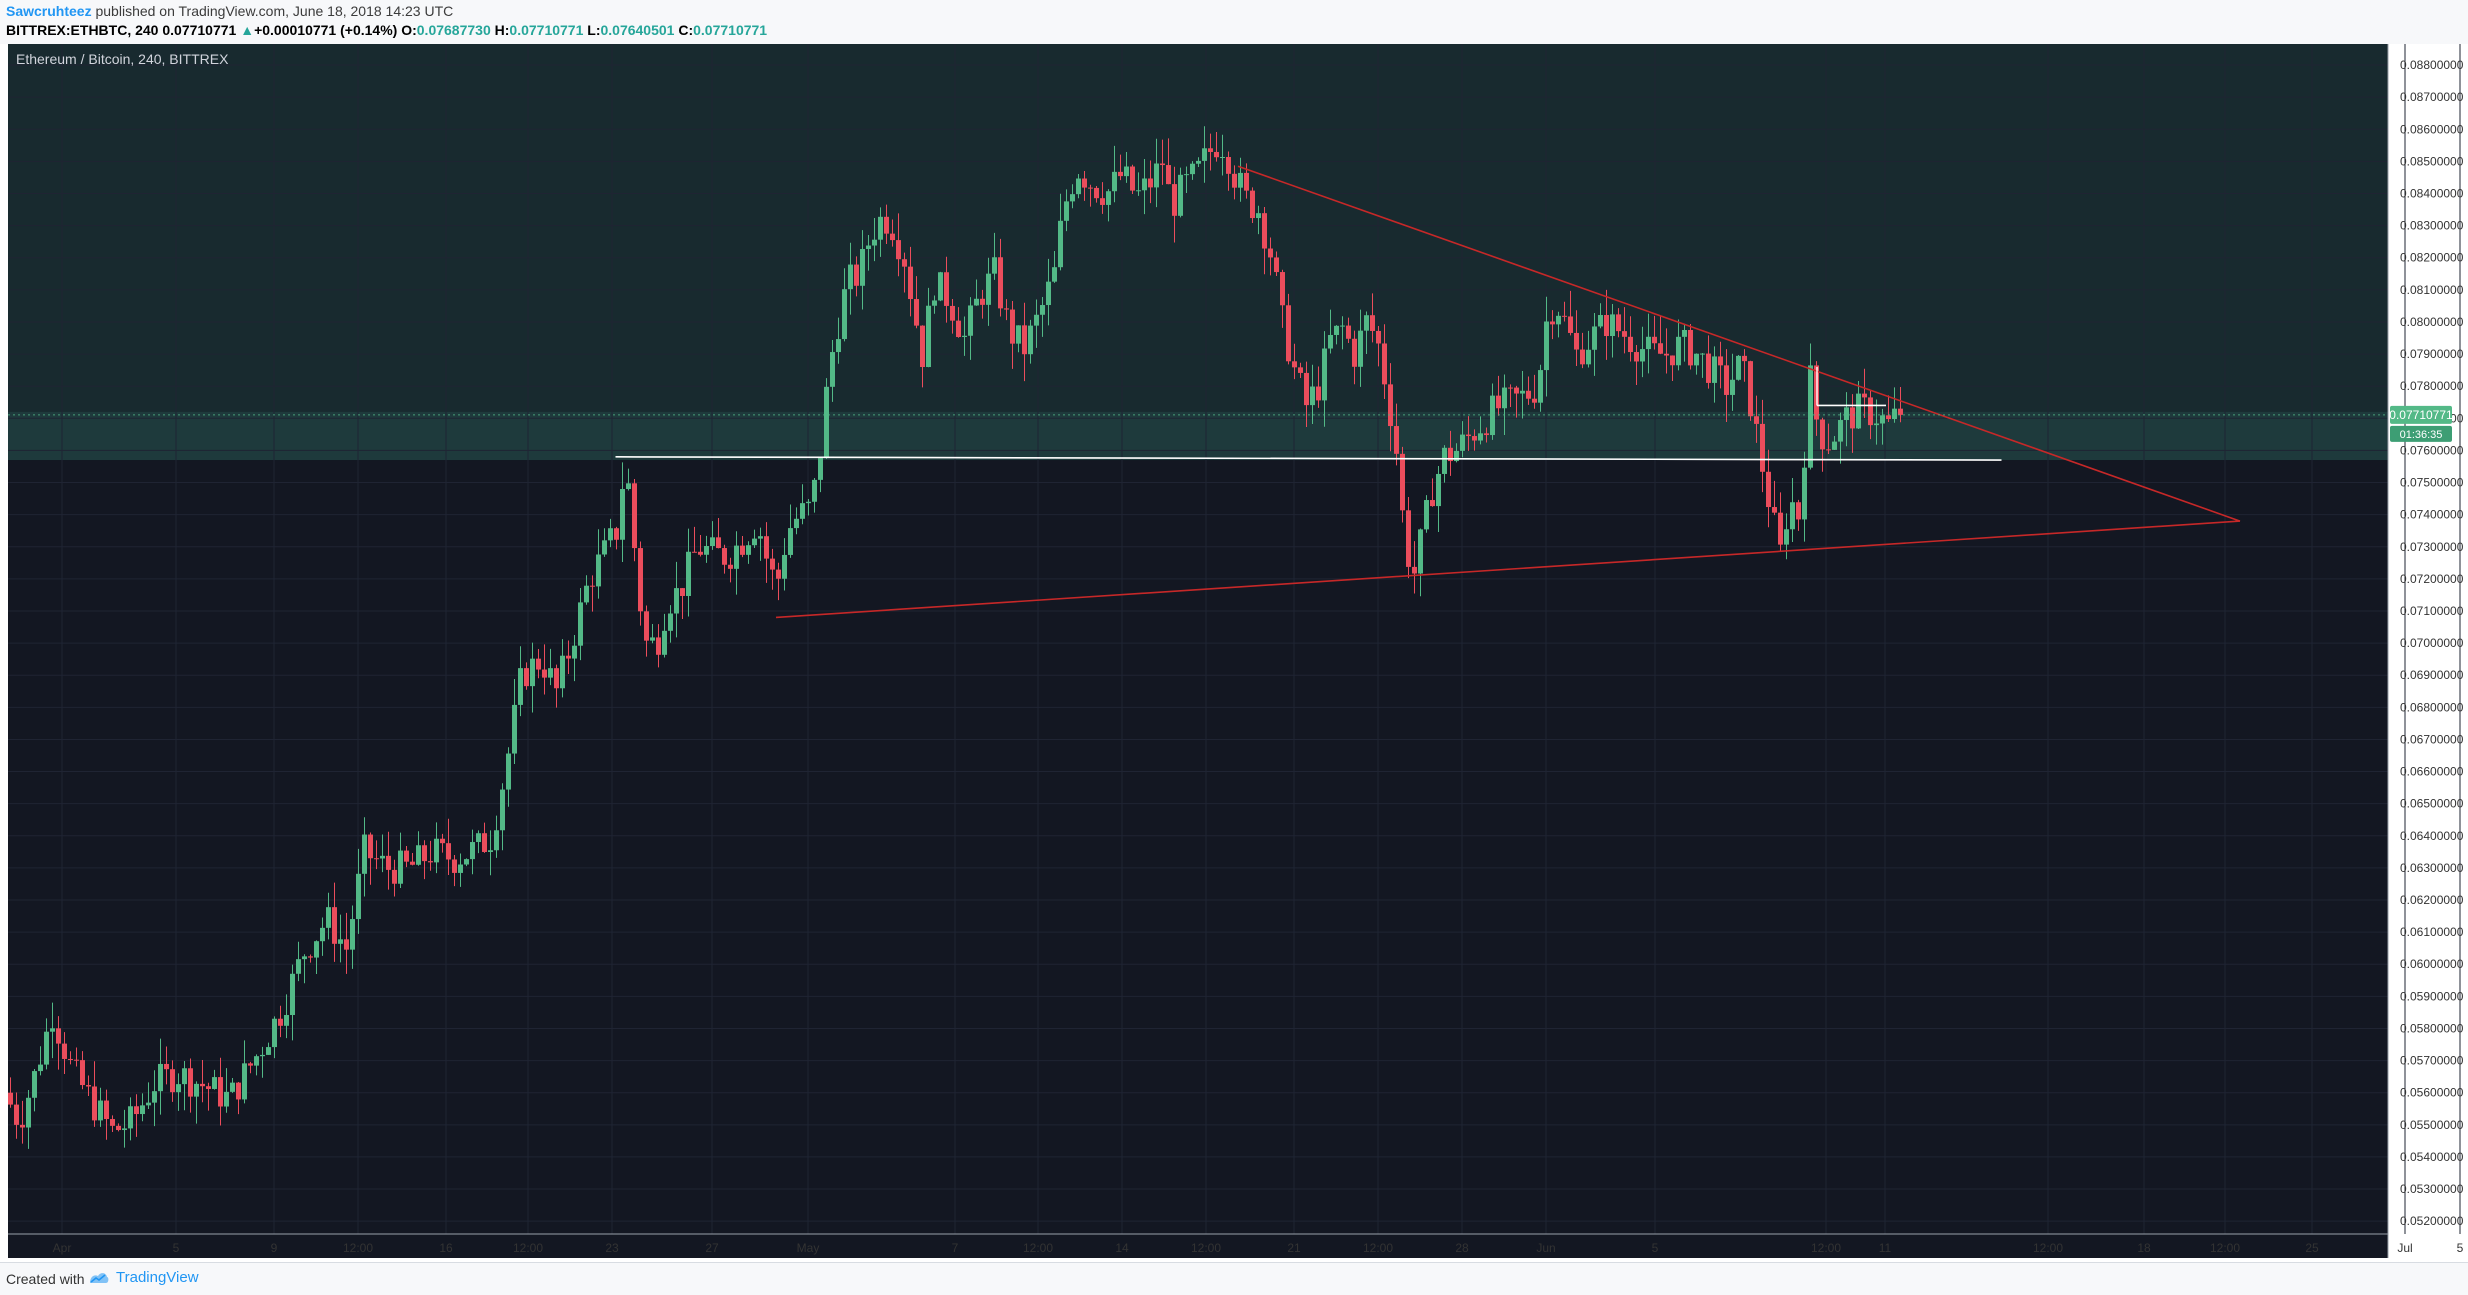  I want to click on y-tick-label: 0.05300000, so click(2432, 1189).